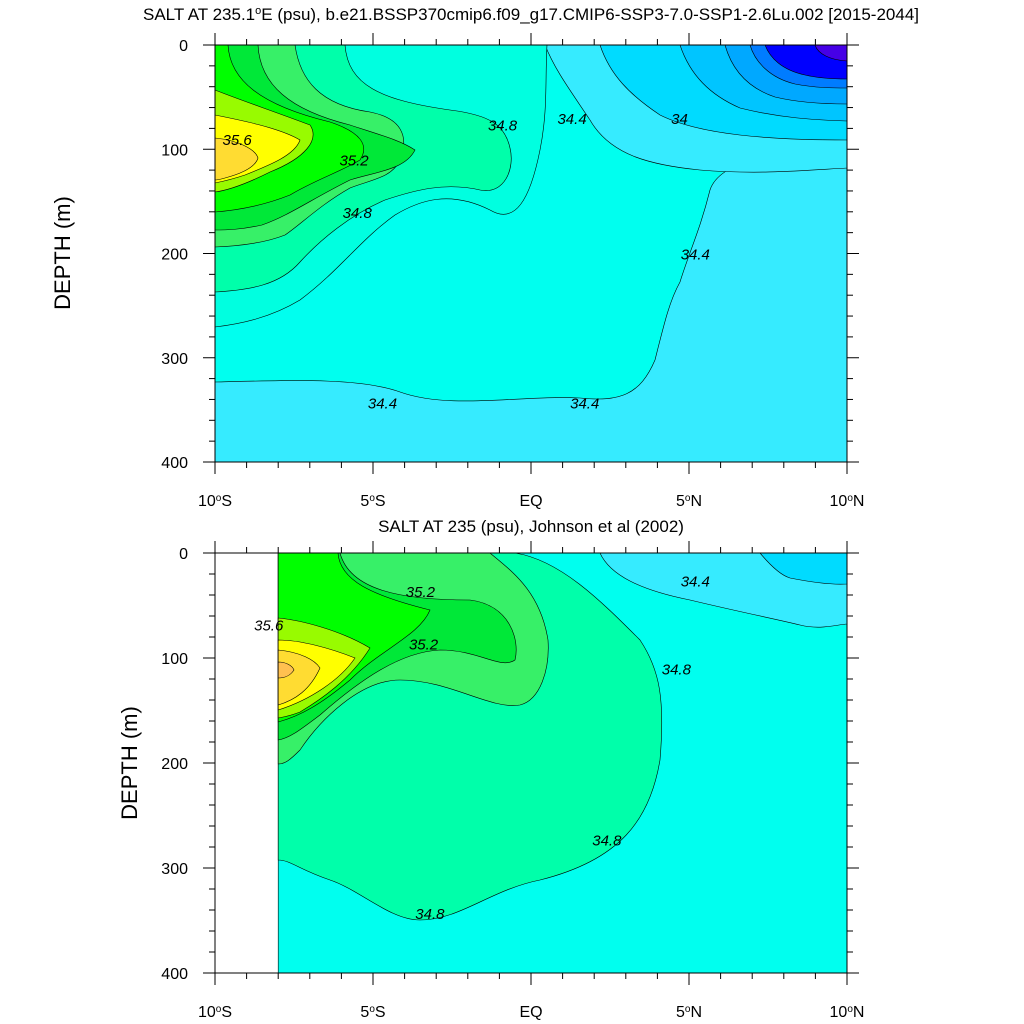 The height and width of the screenshot is (1024, 1024). Describe the element at coordinates (679, 119) in the screenshot. I see `contour-label: 34` at that location.